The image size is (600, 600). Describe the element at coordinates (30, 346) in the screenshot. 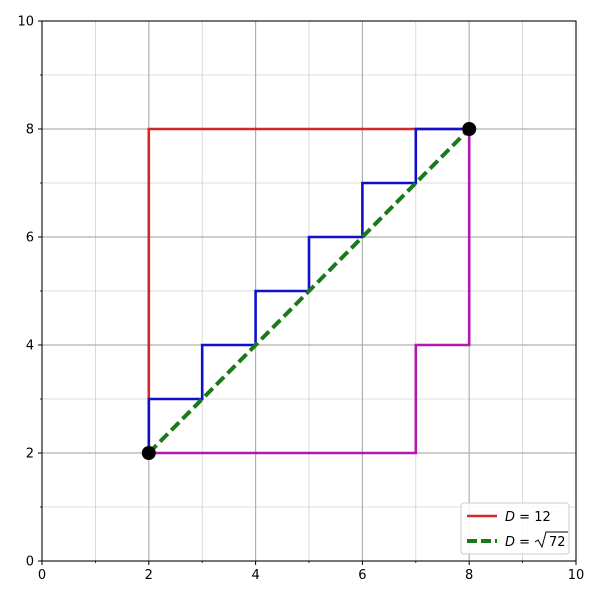

I see `y-tick-label: 4` at that location.